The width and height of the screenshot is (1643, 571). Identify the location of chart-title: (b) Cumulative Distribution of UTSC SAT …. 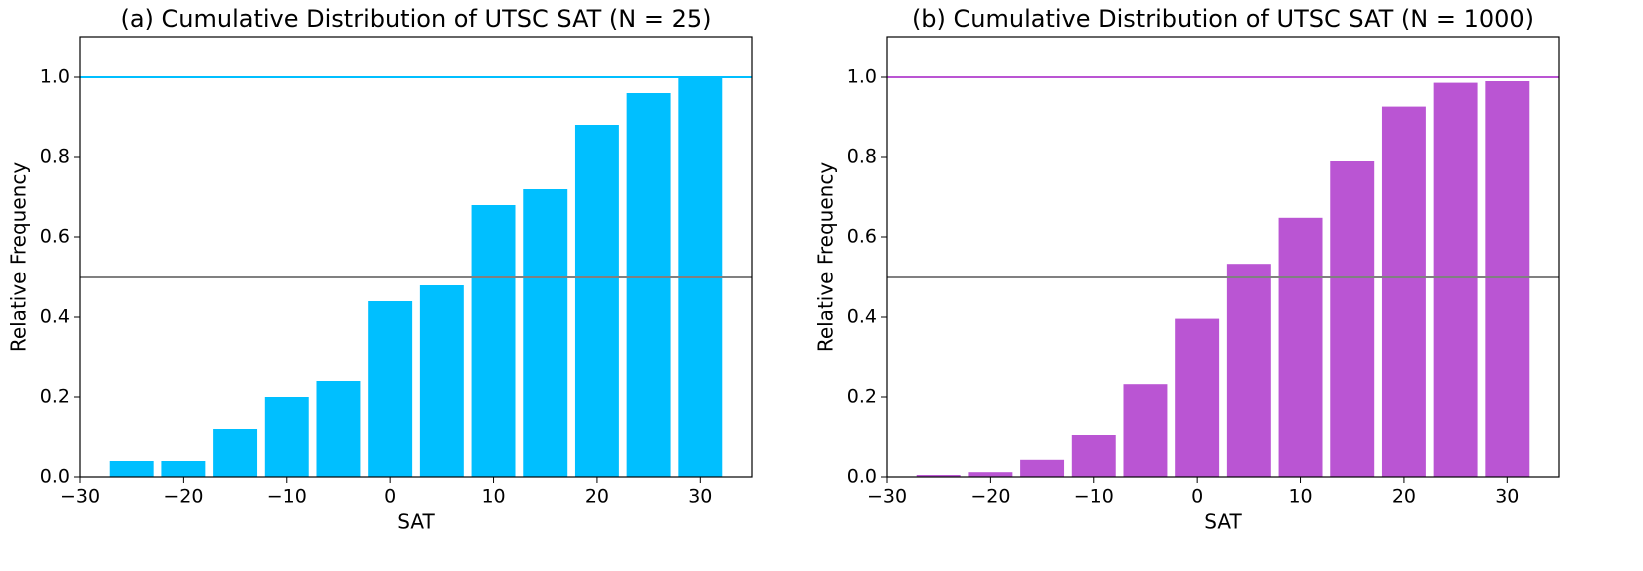
(1223, 19).